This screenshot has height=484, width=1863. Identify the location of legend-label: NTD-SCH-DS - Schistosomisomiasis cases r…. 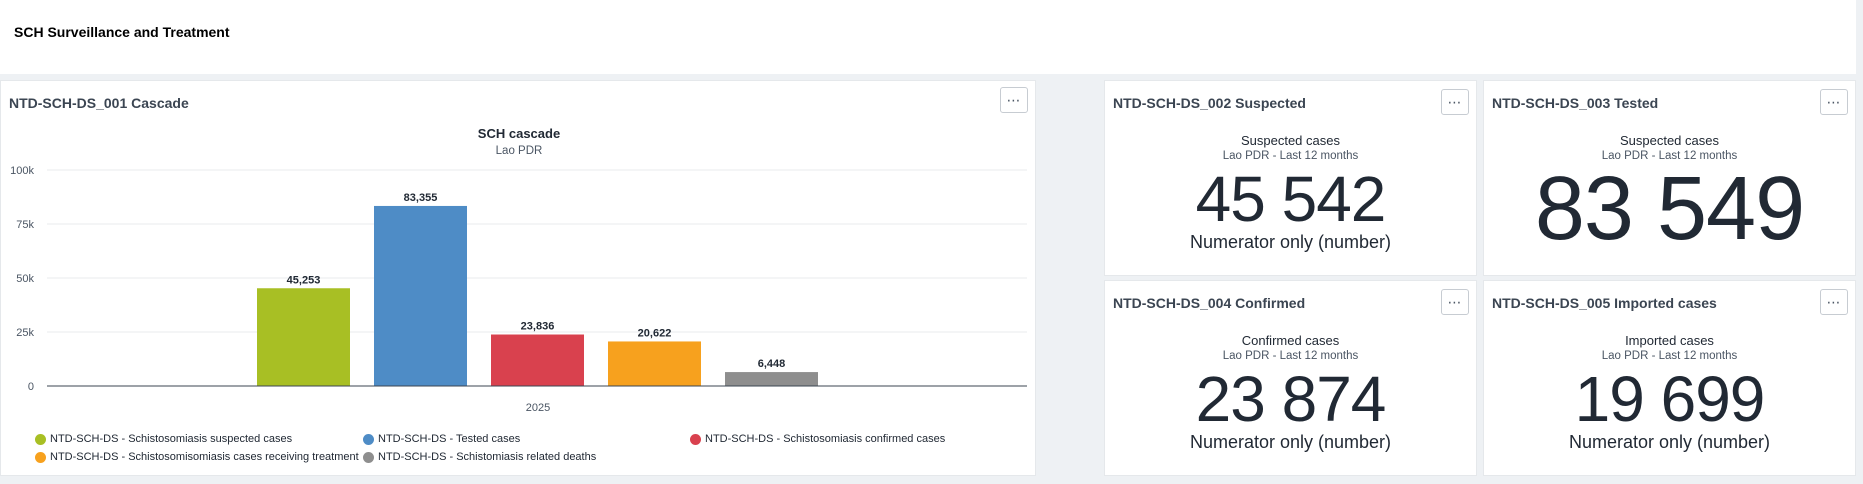
(204, 457).